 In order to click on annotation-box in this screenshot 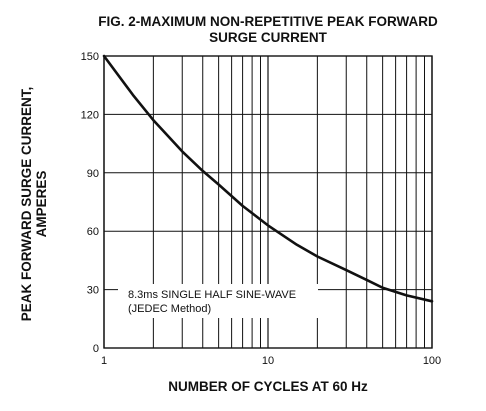, I will do `click(218, 301)`.